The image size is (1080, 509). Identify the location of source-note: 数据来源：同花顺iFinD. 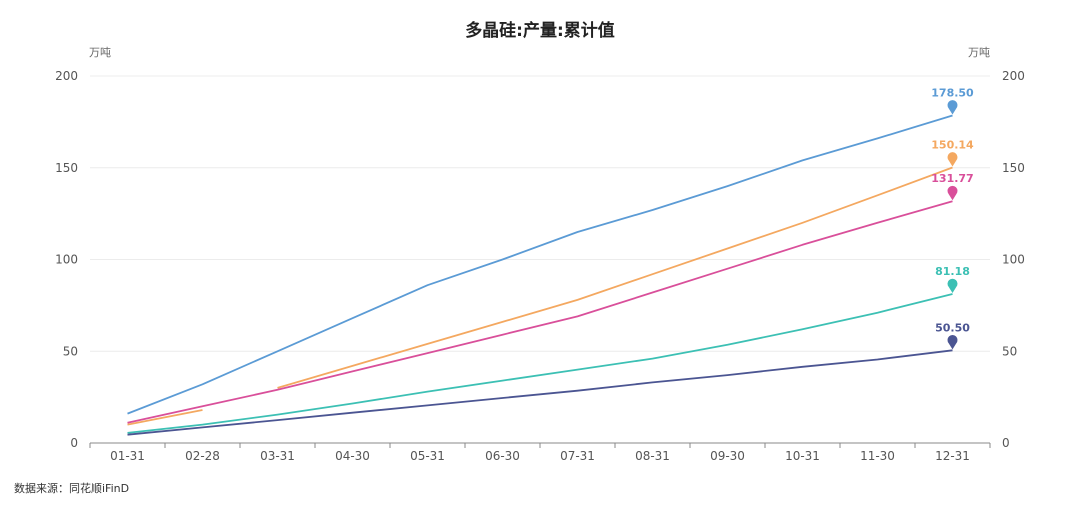
(72, 488).